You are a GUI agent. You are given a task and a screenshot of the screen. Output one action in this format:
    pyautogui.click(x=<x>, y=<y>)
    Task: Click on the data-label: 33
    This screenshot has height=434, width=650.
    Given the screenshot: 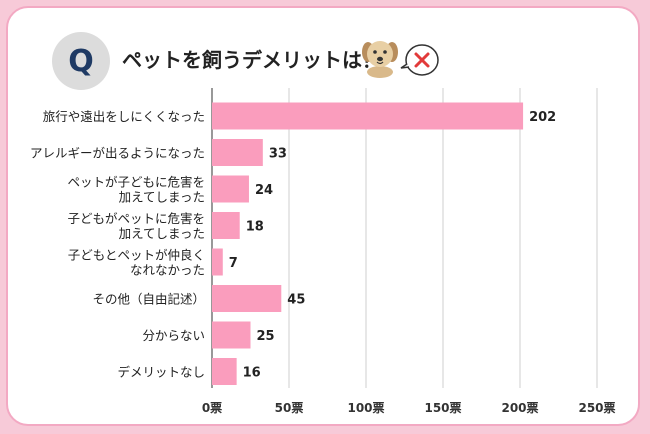 What is the action you would take?
    pyautogui.click(x=278, y=154)
    